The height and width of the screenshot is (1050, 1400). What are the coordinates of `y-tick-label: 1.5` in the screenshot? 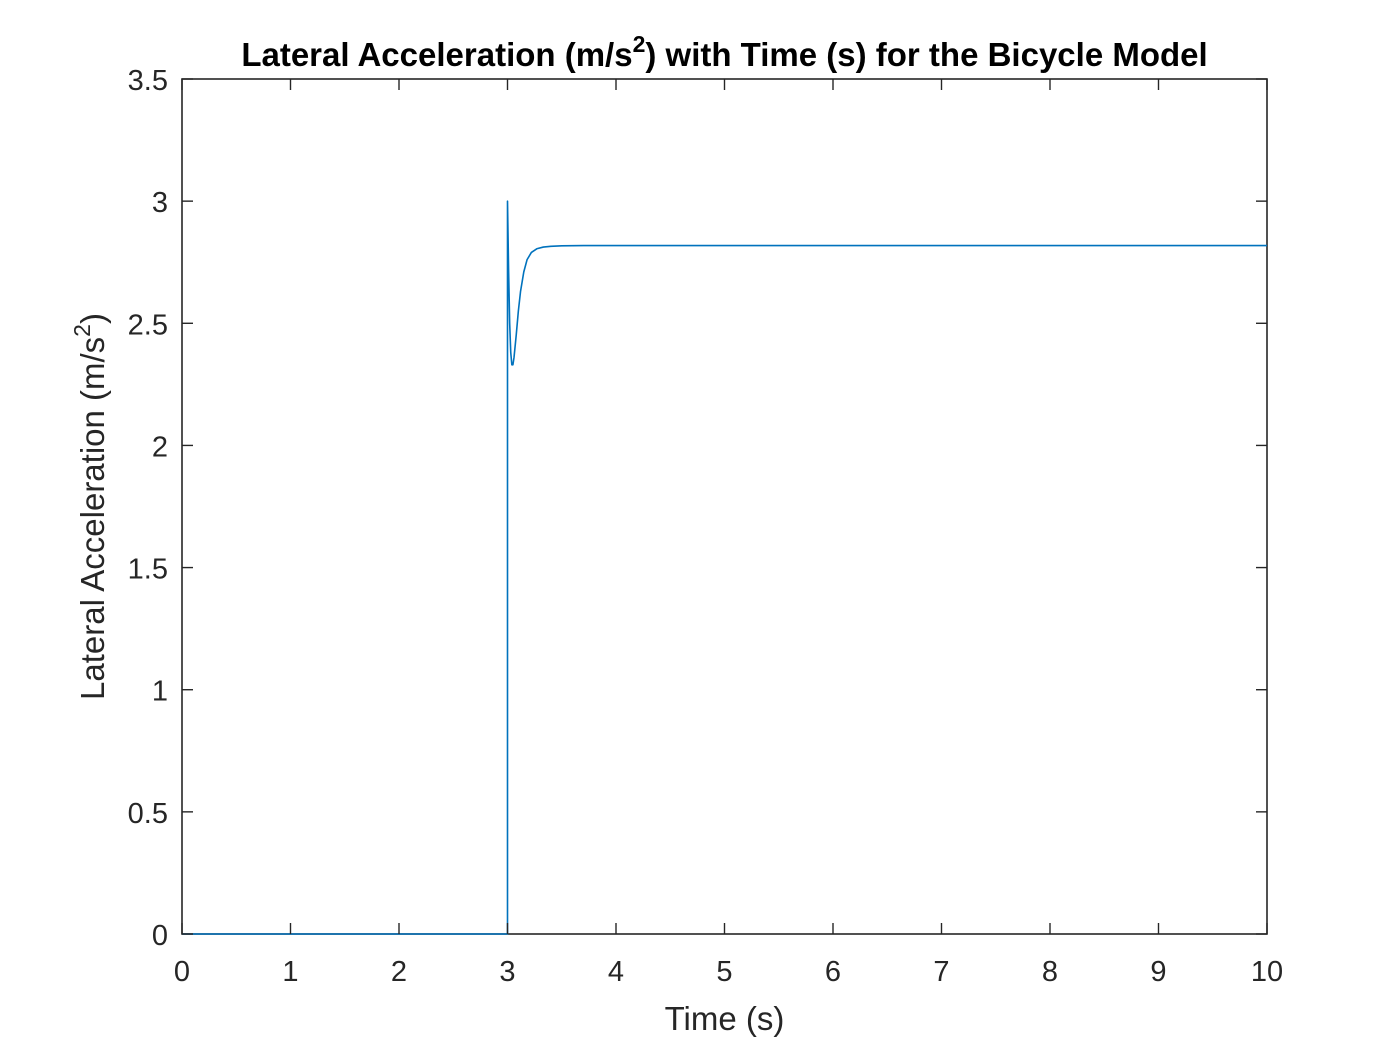 It's located at (148, 570).